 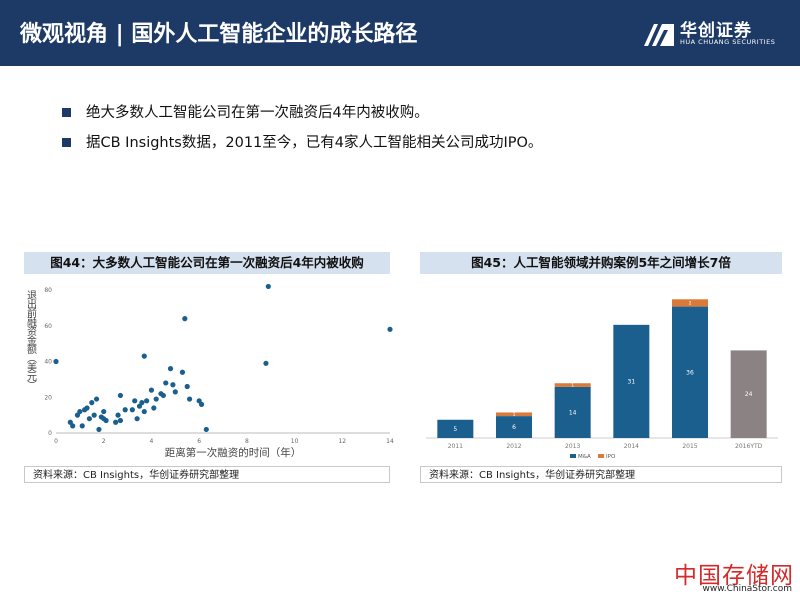 I want to click on logo-mark-icon, so click(x=659, y=35).